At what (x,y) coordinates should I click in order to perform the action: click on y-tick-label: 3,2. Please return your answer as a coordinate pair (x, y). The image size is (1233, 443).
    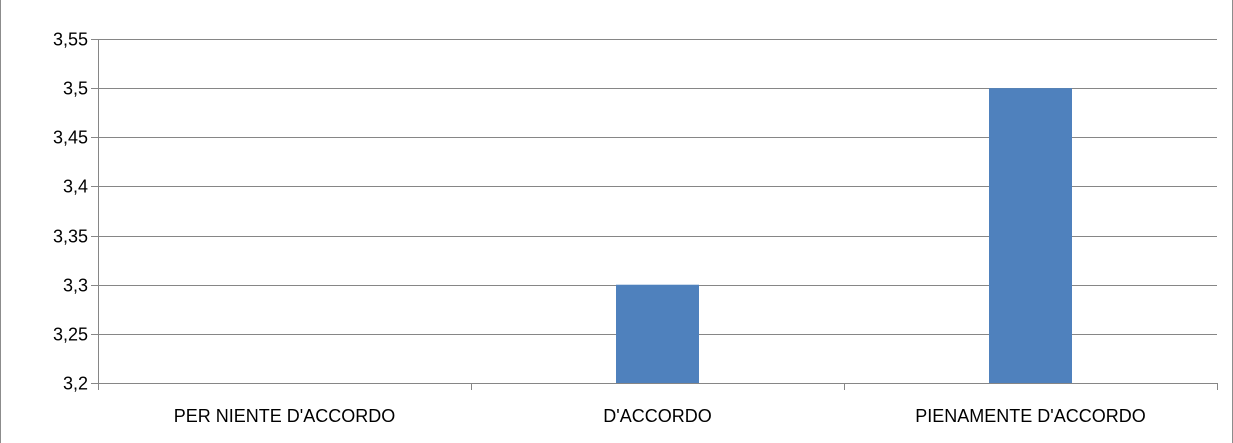
    Looking at the image, I should click on (75, 384).